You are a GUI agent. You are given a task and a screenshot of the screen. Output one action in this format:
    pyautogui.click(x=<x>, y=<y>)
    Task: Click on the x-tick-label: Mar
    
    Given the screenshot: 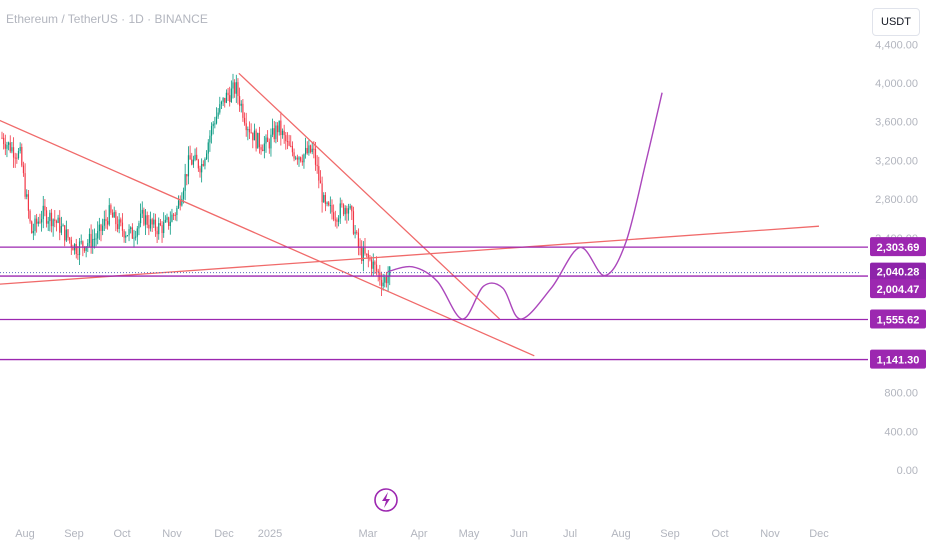 What is the action you would take?
    pyautogui.click(x=368, y=534)
    